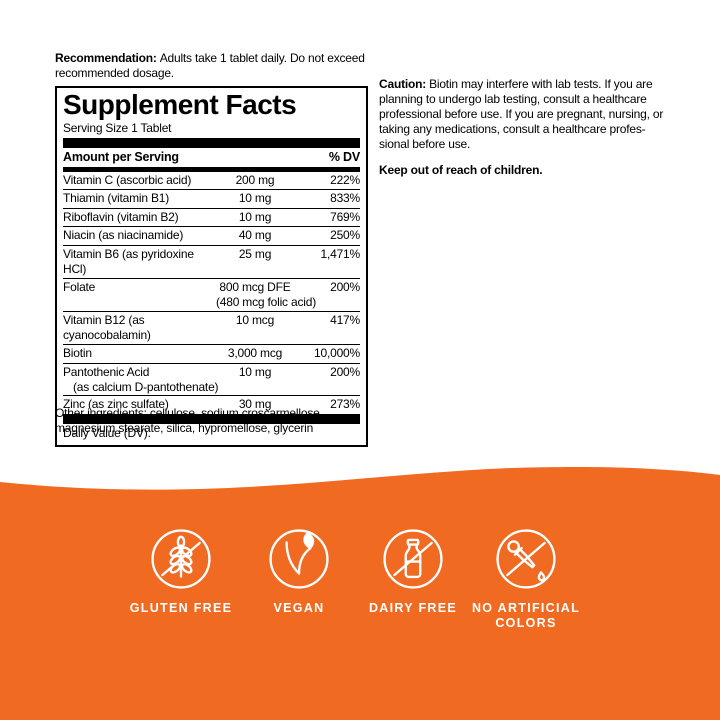 The width and height of the screenshot is (720, 720). What do you see at coordinates (461, 170) in the screenshot?
I see `keep-out-of-reach-text: Keep out of reach of children.` at bounding box center [461, 170].